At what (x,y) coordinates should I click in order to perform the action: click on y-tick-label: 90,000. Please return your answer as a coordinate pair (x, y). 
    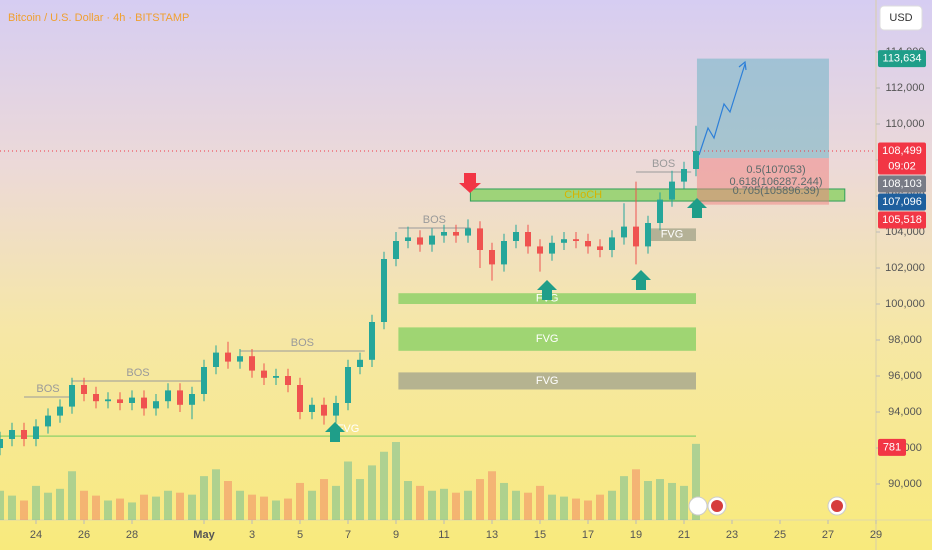
    Looking at the image, I should click on (905, 484).